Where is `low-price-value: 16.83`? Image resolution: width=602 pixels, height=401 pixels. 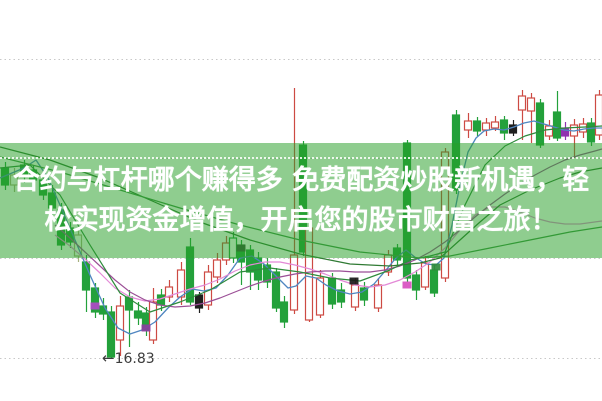
low-price-value: 16.83 is located at coordinates (134, 359).